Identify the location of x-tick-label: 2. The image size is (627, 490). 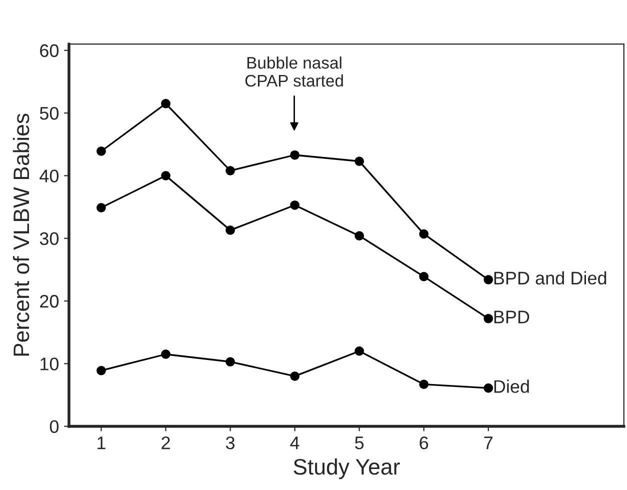
(166, 443).